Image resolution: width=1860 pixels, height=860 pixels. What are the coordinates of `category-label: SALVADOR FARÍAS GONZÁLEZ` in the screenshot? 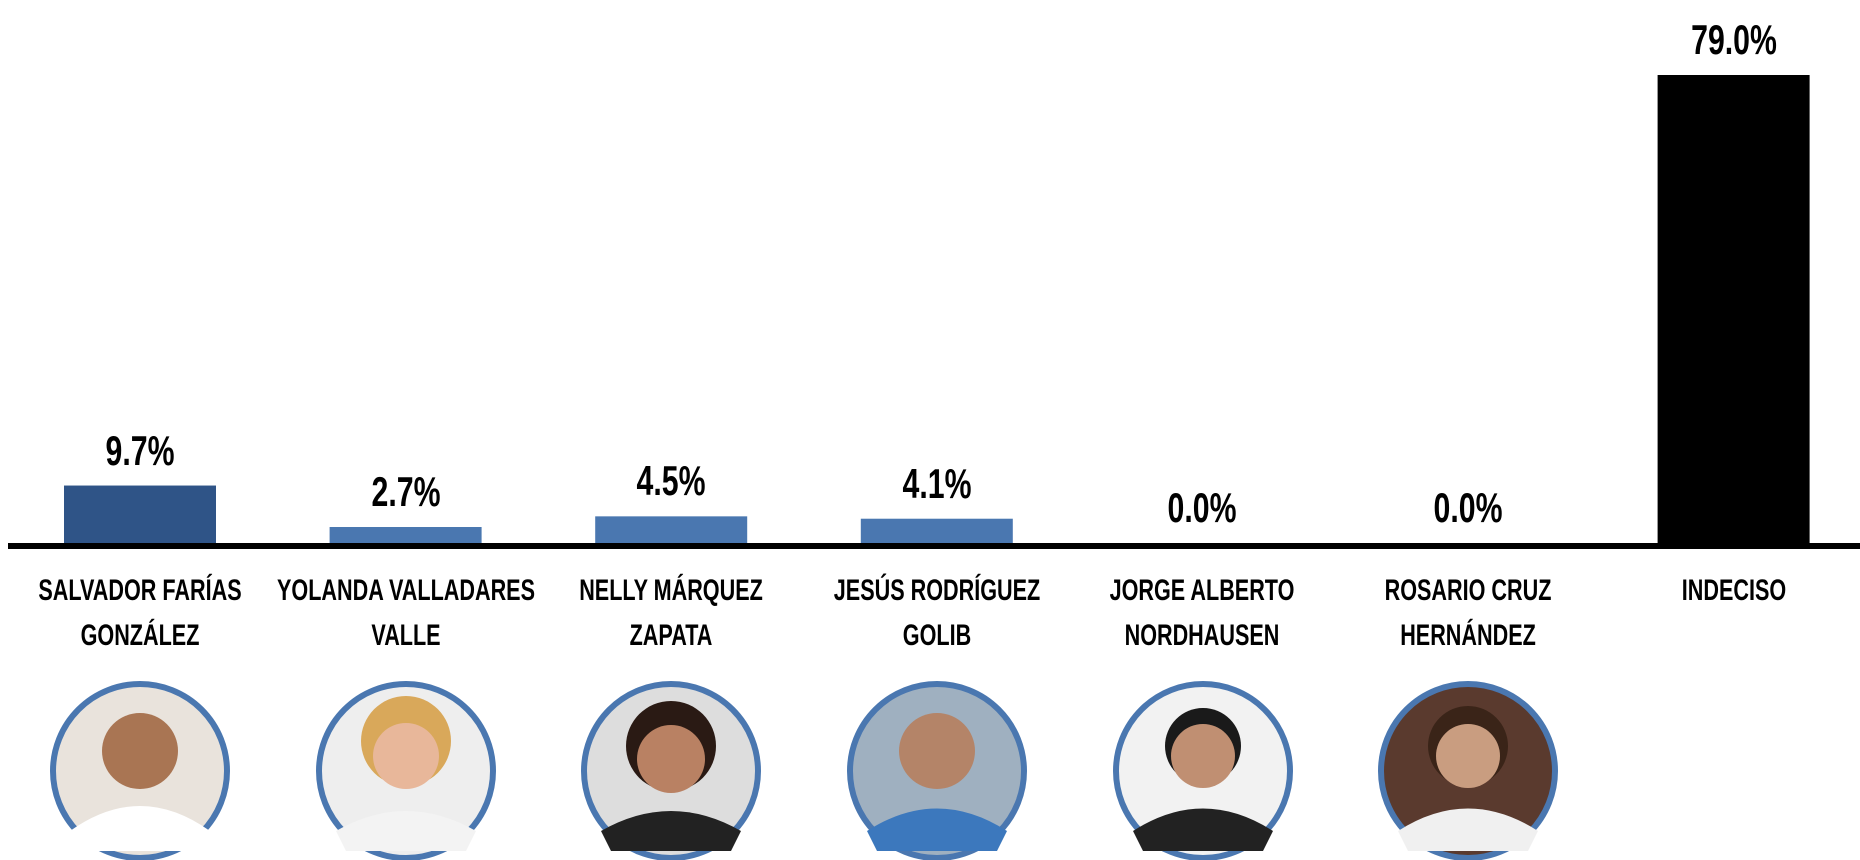 It's located at (140, 613).